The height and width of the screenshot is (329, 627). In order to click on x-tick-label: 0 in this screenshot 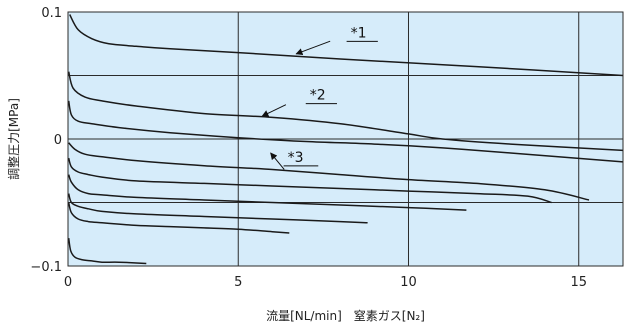, I will do `click(68, 282)`.